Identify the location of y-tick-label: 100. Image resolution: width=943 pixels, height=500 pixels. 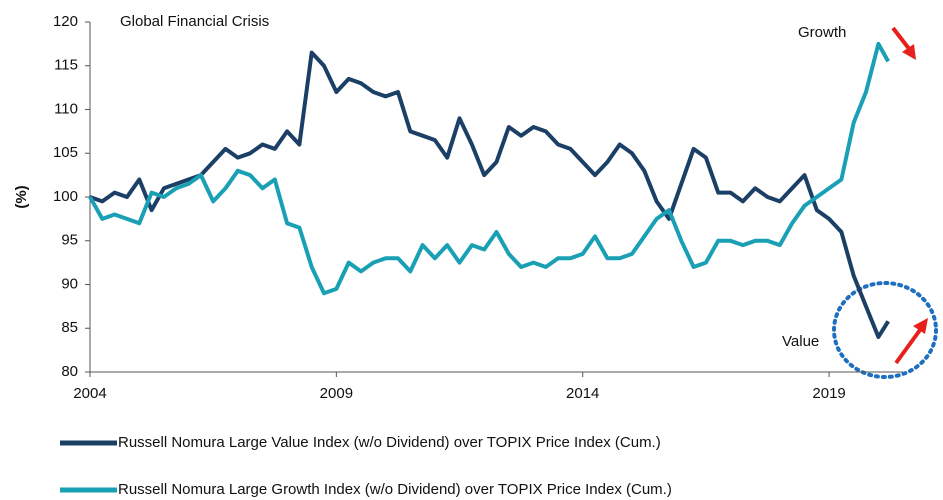
(65, 196).